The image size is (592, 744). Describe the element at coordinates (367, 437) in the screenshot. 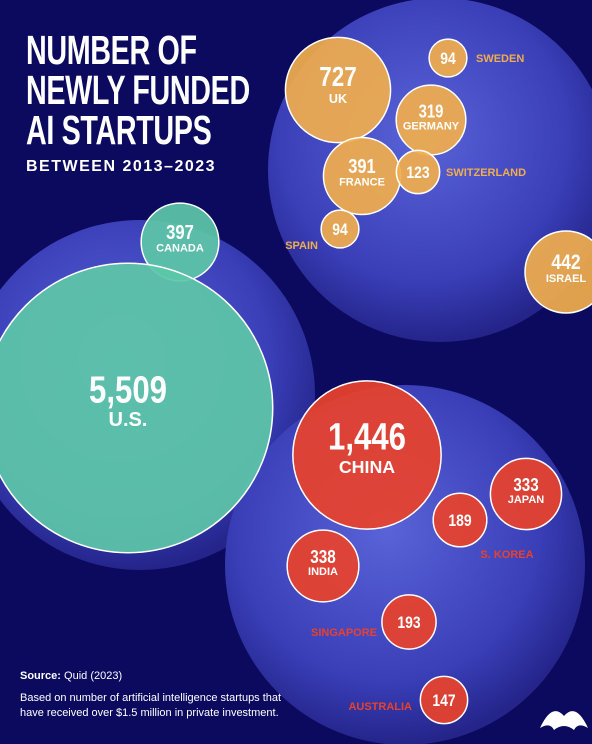

I see `value-label: 1,446` at that location.